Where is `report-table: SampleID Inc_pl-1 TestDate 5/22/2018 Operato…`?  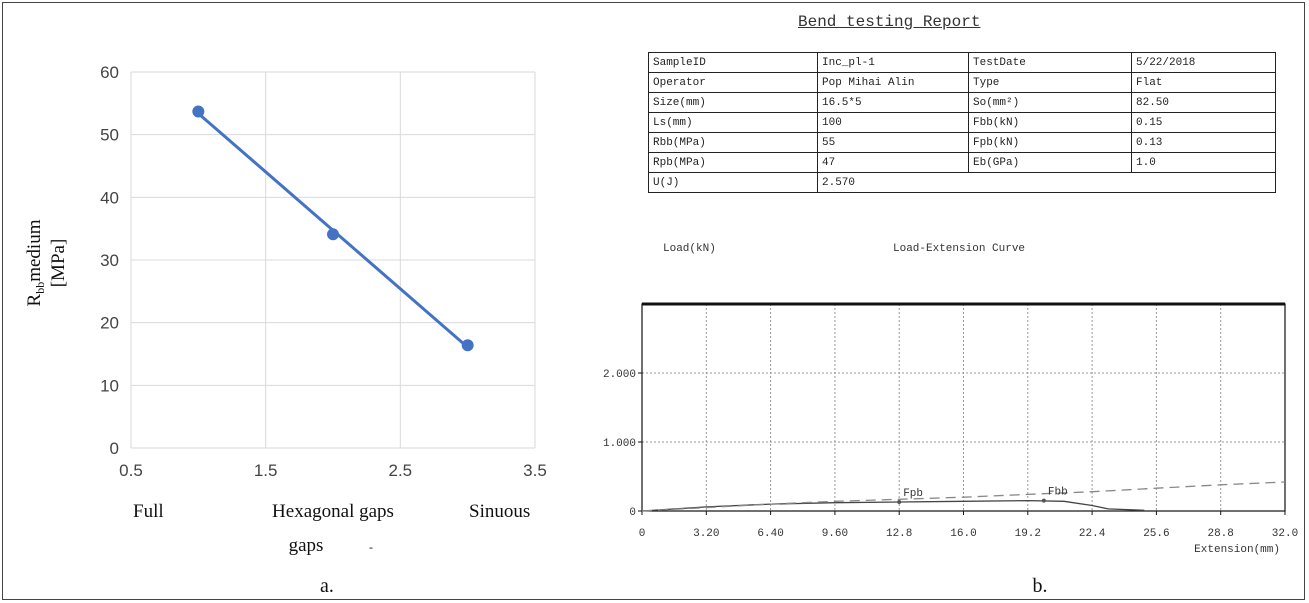 report-table: SampleID Inc_pl-1 TestDate 5/22/2018 Operato… is located at coordinates (962, 122).